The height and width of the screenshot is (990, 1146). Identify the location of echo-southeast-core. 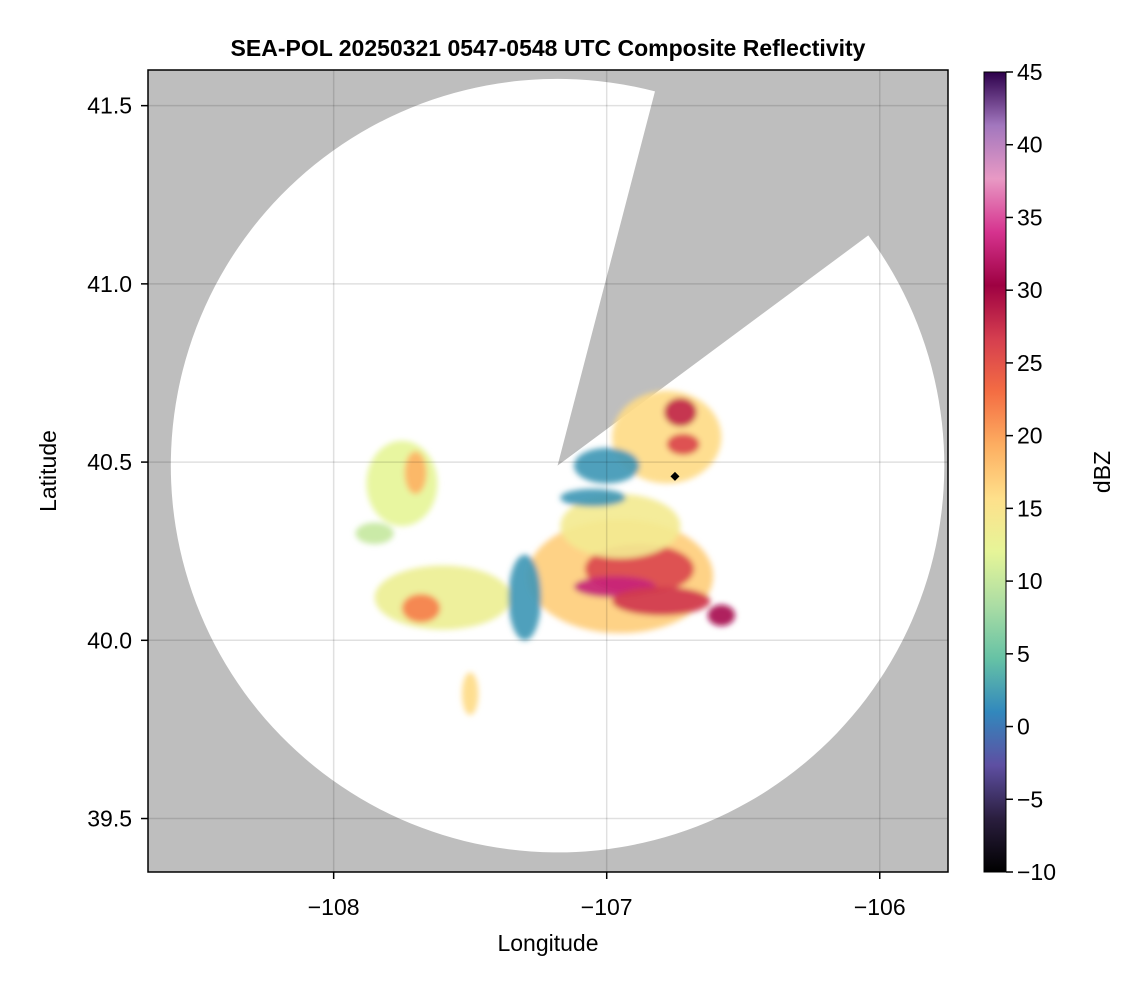
(721, 615).